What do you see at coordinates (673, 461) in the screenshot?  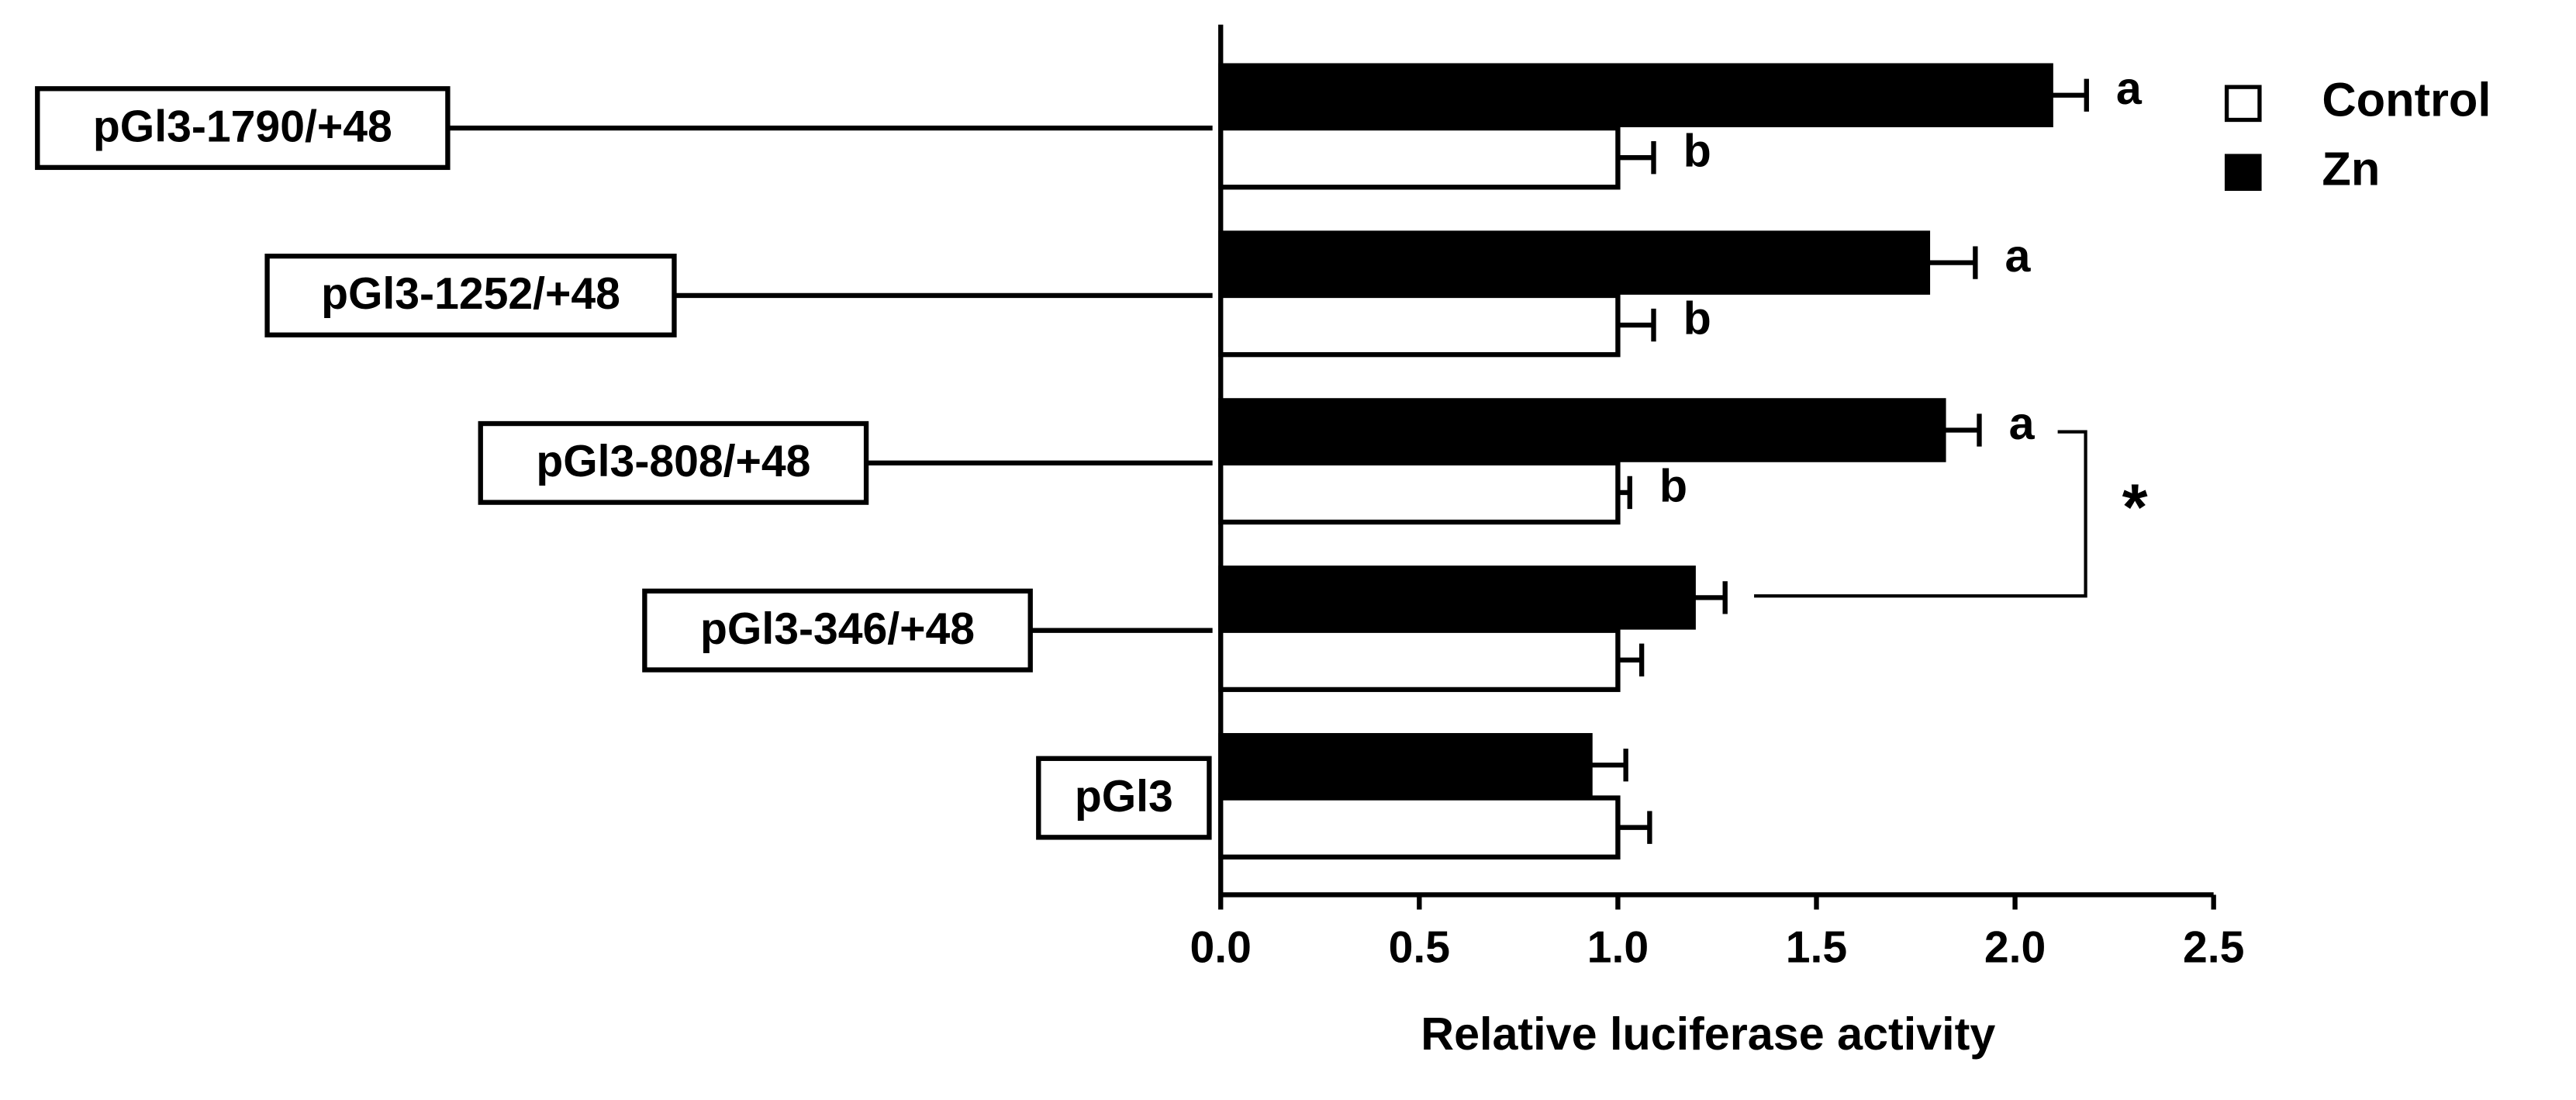 I see `category-label: pGl3-808/+48` at bounding box center [673, 461].